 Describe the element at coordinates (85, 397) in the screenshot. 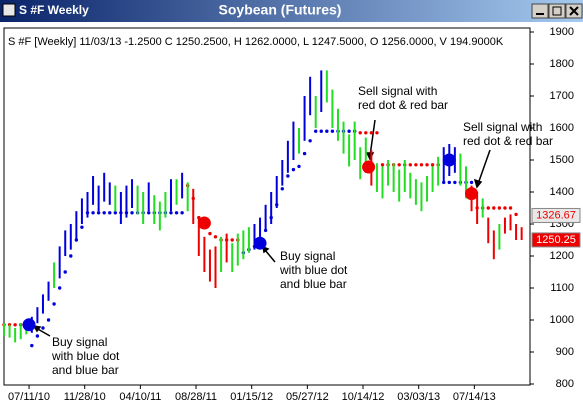

I see `x-tick-label: 11/28/10` at that location.